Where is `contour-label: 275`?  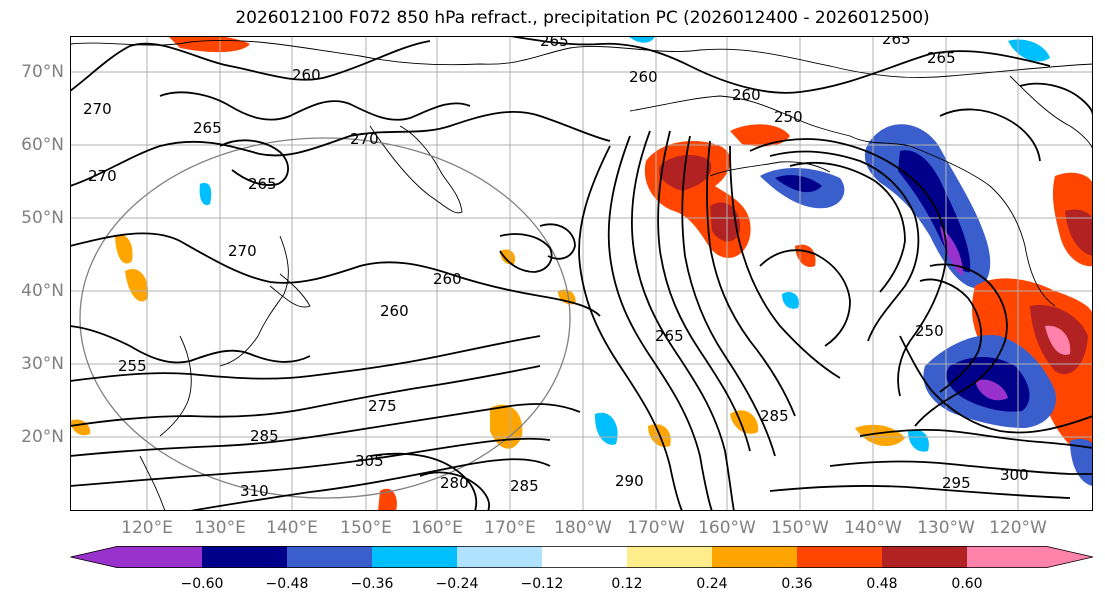 contour-label: 275 is located at coordinates (382, 406).